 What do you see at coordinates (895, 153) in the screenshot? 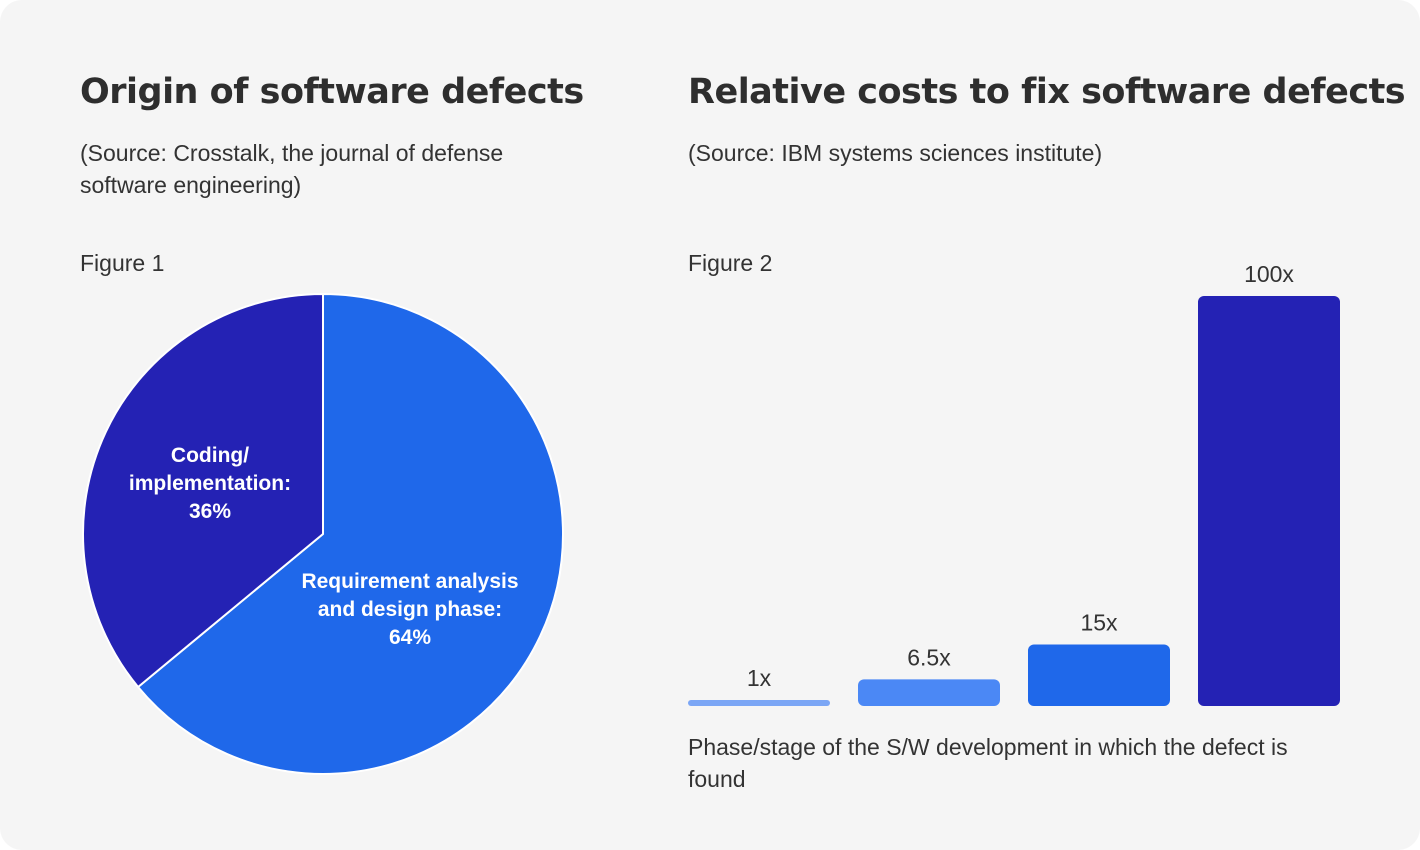
I see `bar-chart-source: (Source: IBM systems sciences institute)` at bounding box center [895, 153].